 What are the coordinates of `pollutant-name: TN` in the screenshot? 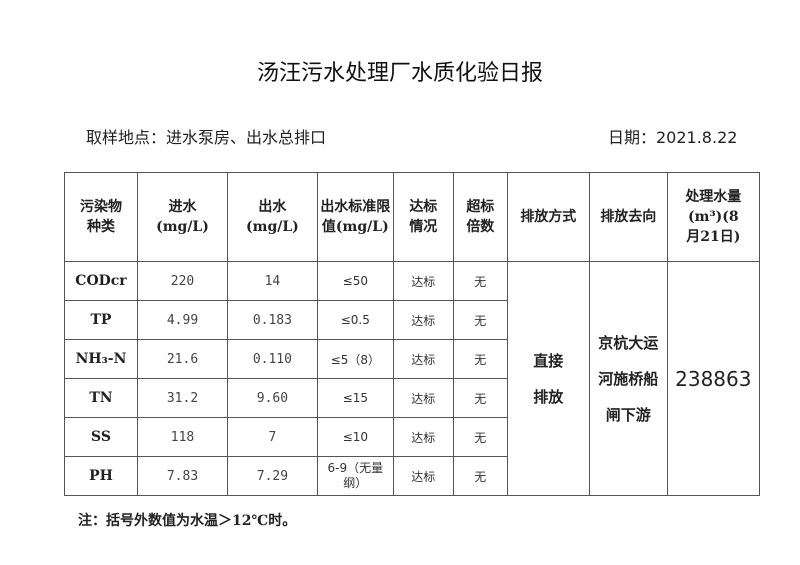 It's located at (101, 398).